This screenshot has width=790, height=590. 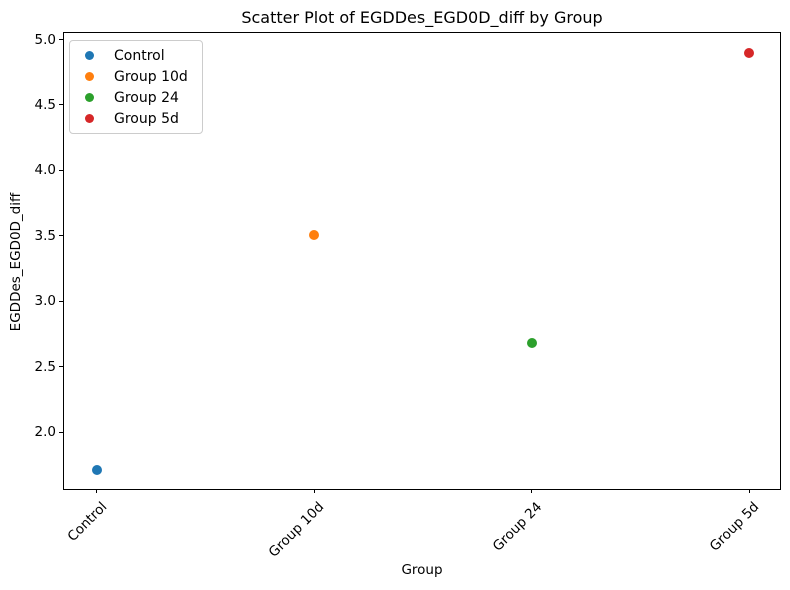 I want to click on legend-entry-control: Control, so click(x=136, y=55).